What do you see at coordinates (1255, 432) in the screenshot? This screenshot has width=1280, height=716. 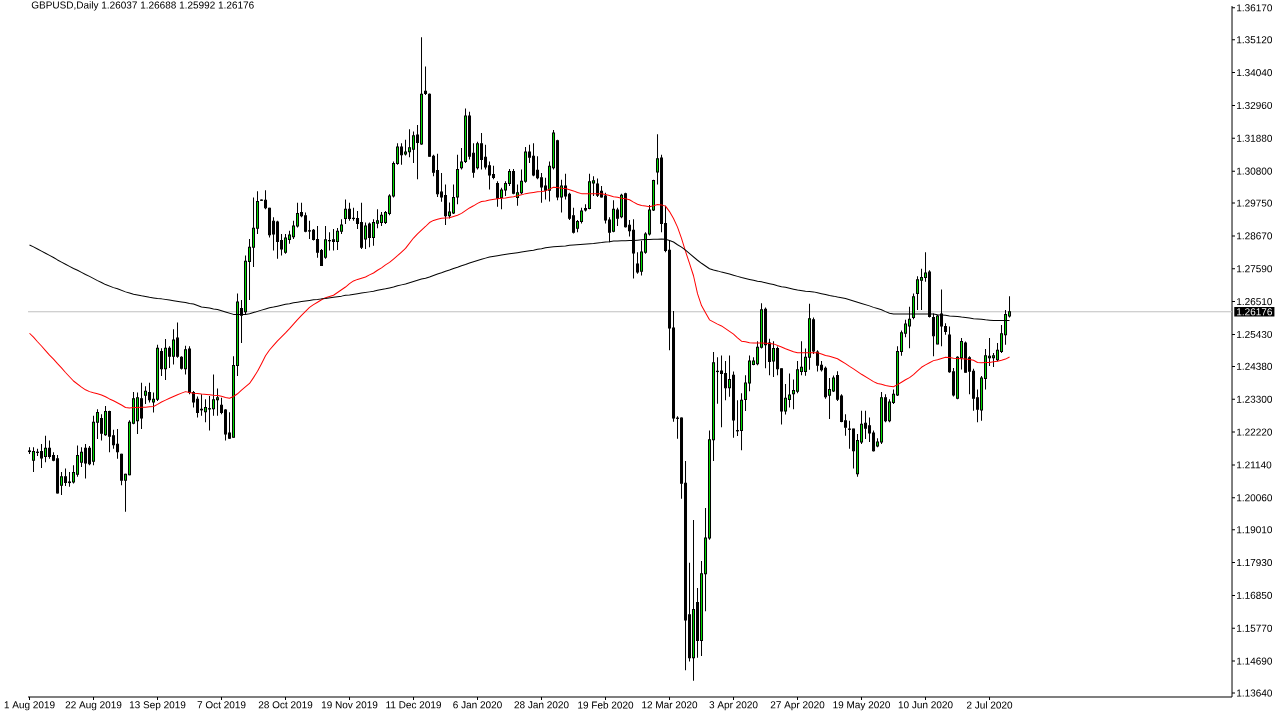 I see `y-tick-label: 1.22220` at bounding box center [1255, 432].